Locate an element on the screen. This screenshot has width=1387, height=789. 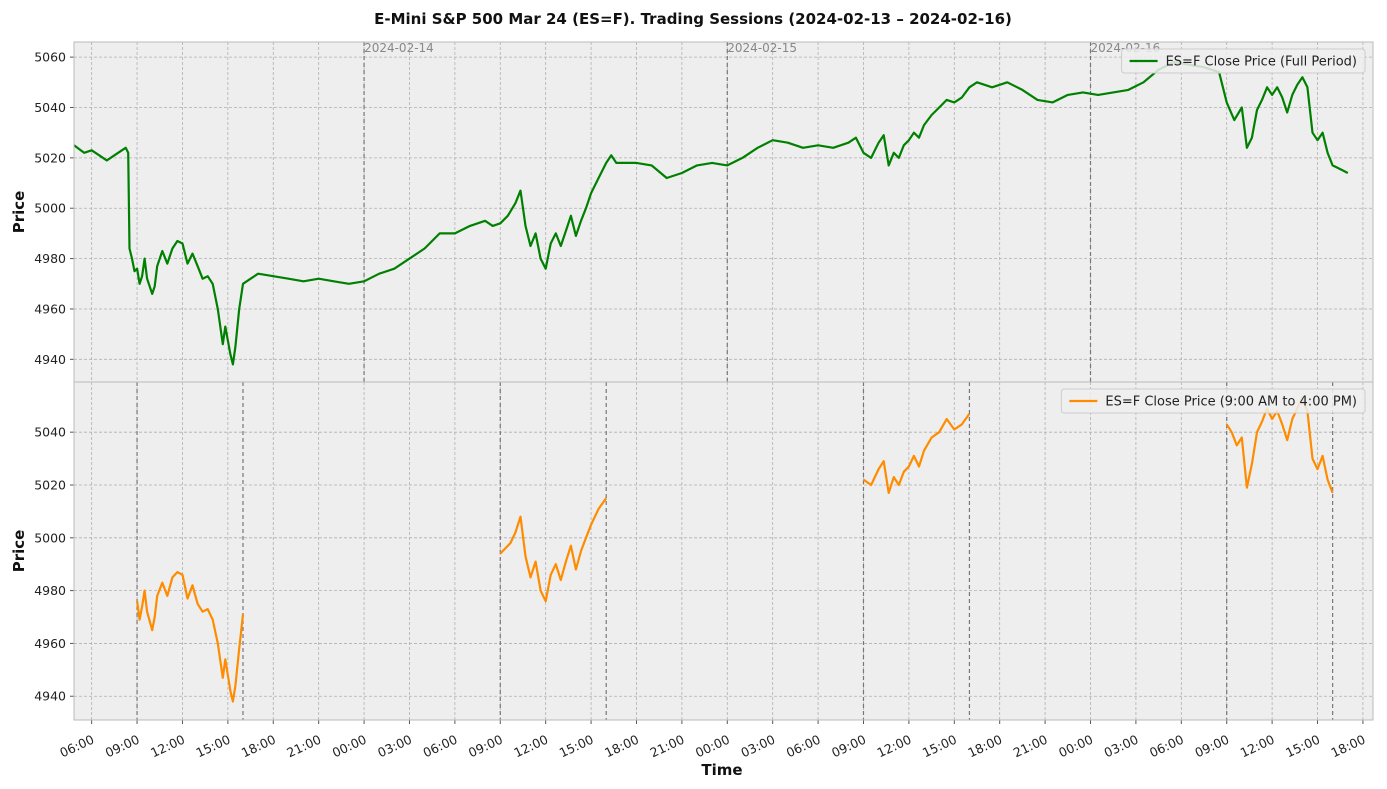
y-axis-label-top: Price is located at coordinates (19, 212).